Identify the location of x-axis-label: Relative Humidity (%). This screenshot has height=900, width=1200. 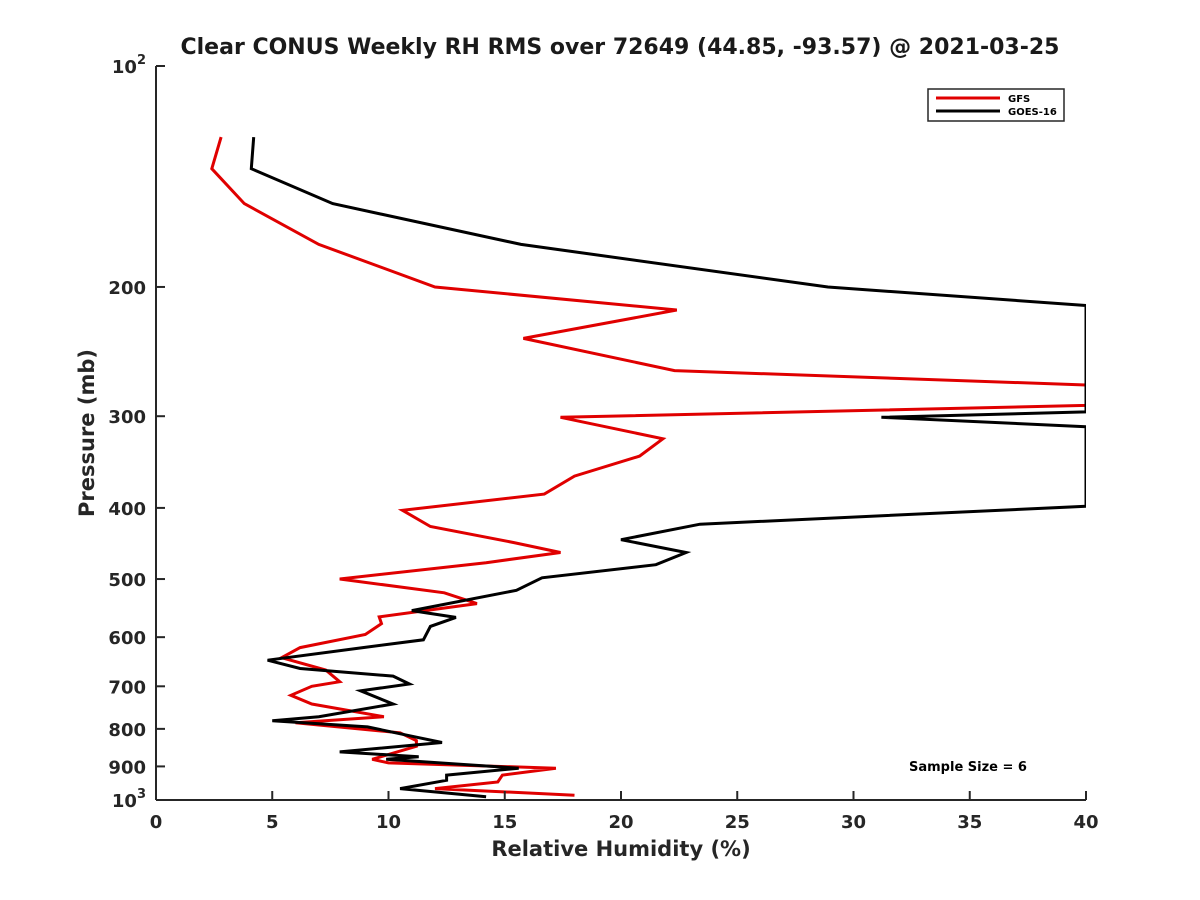
(620, 849).